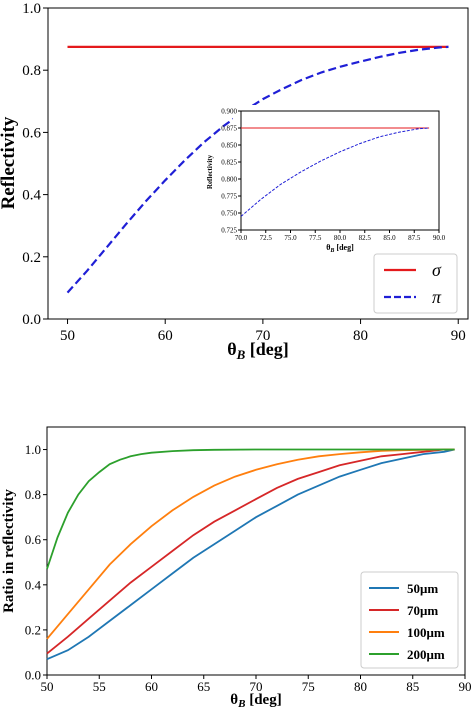 The height and width of the screenshot is (707, 474). What do you see at coordinates (33, 629) in the screenshot?
I see `bottom-y-tick-label-1: 0.2` at bounding box center [33, 629].